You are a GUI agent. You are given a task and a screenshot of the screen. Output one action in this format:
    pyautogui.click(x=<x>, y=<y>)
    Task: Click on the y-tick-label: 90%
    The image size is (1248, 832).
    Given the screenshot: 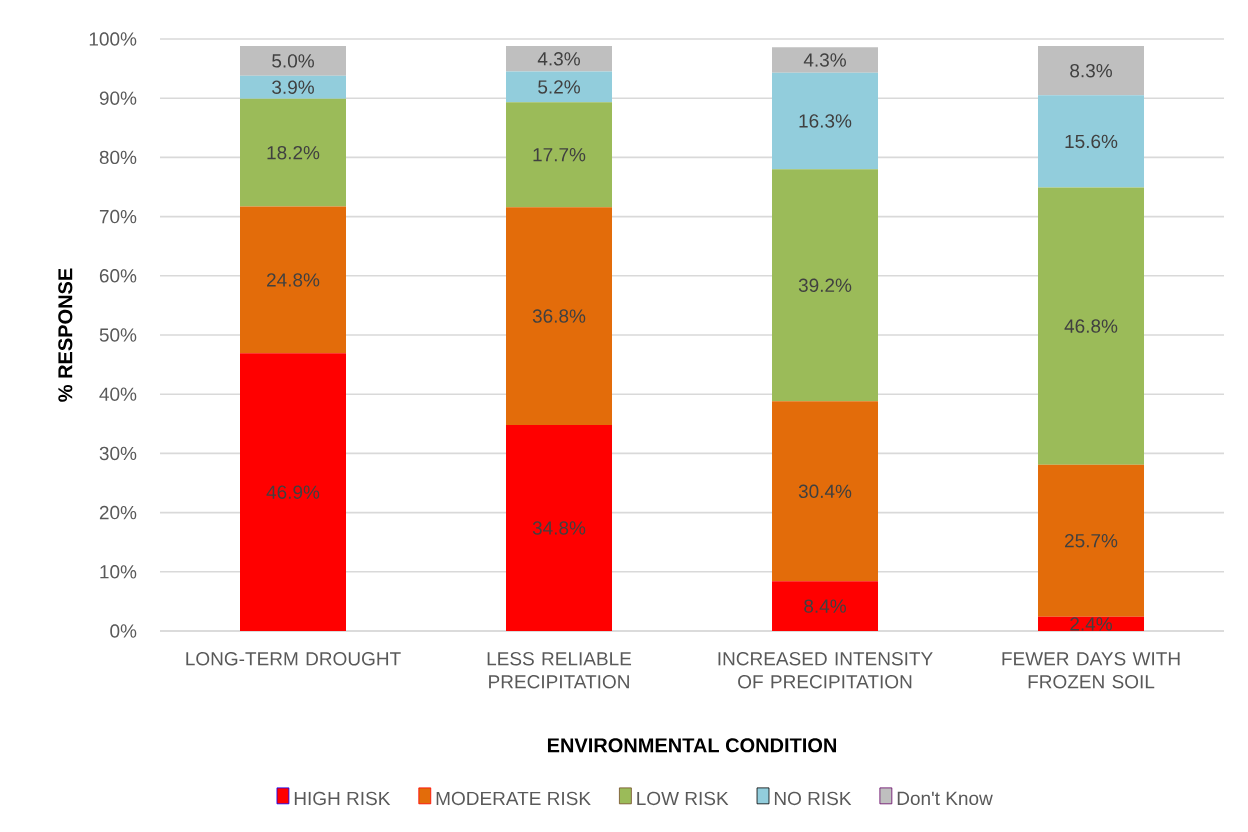 What is the action you would take?
    pyautogui.click(x=118, y=98)
    